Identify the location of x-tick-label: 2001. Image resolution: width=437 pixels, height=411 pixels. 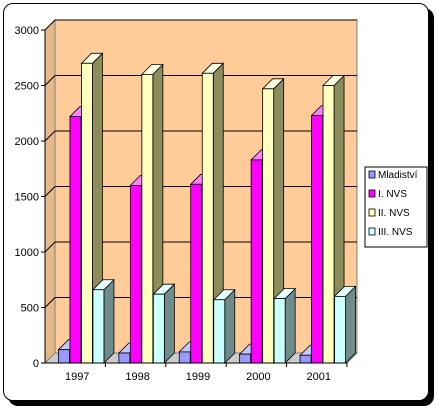
(319, 377).